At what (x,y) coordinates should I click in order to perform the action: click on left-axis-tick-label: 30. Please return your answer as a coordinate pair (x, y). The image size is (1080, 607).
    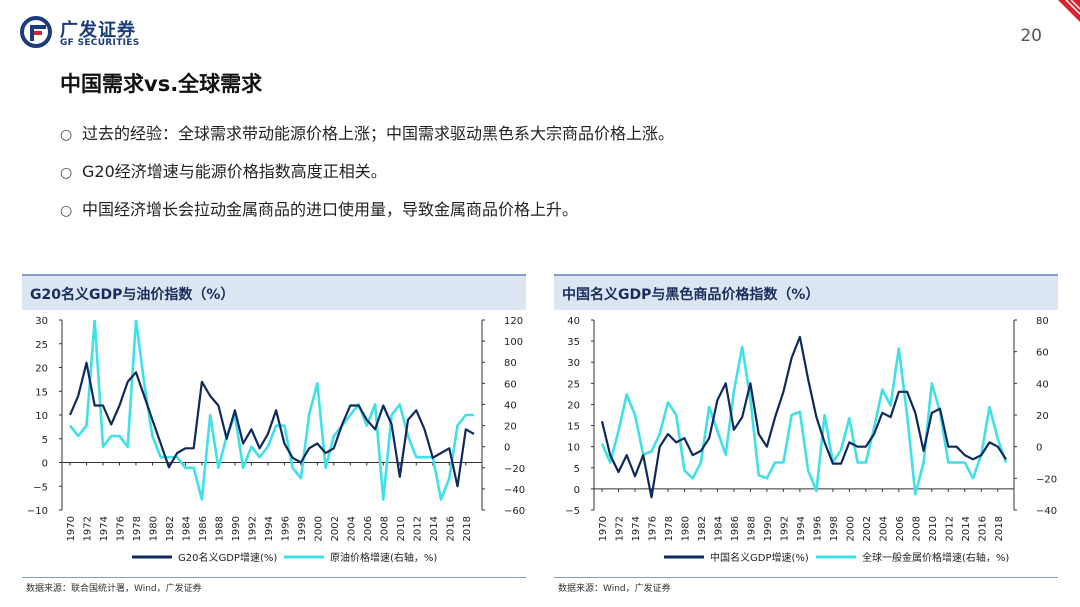
    Looking at the image, I should click on (573, 363).